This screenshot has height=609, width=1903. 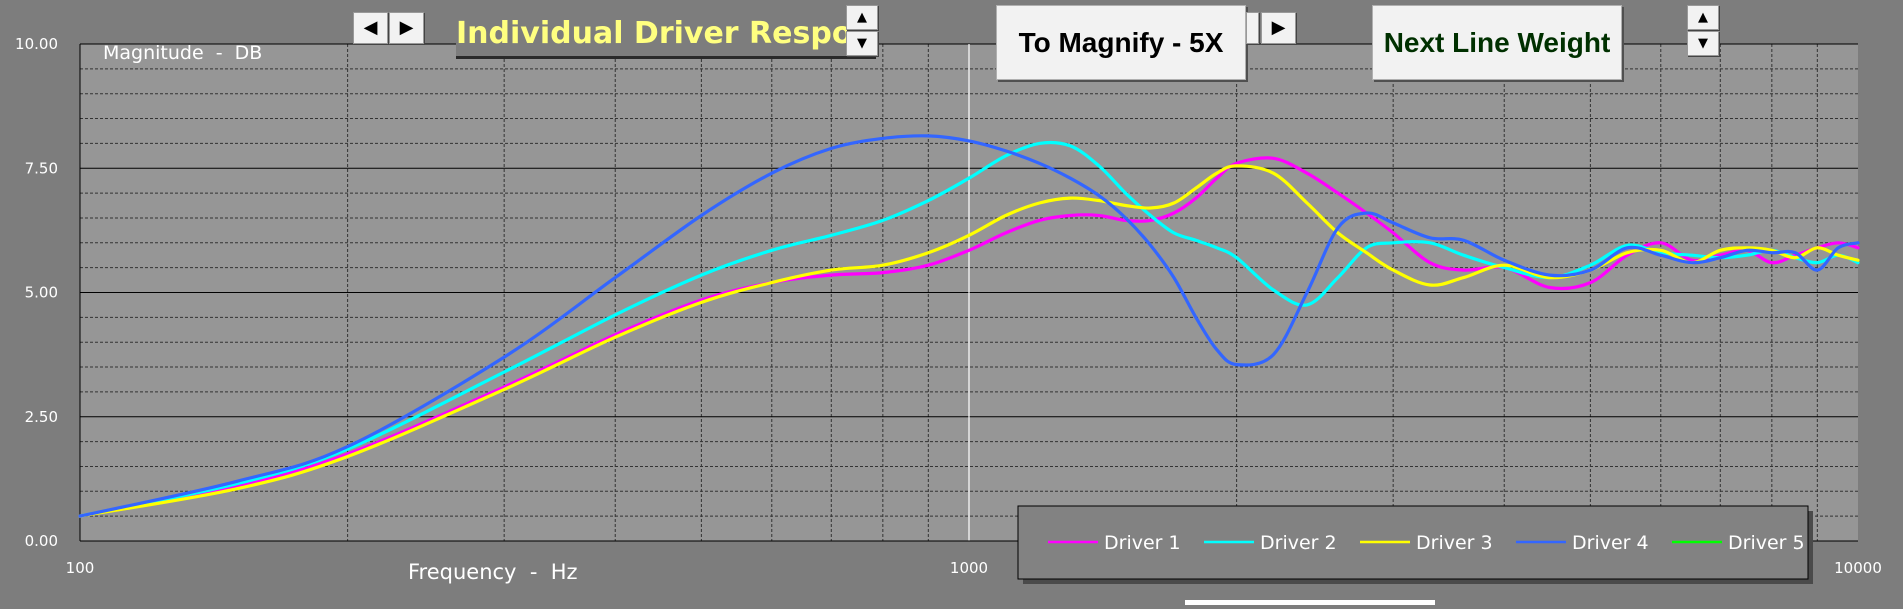 I want to click on y-tick-label: 5.00, so click(x=41, y=293).